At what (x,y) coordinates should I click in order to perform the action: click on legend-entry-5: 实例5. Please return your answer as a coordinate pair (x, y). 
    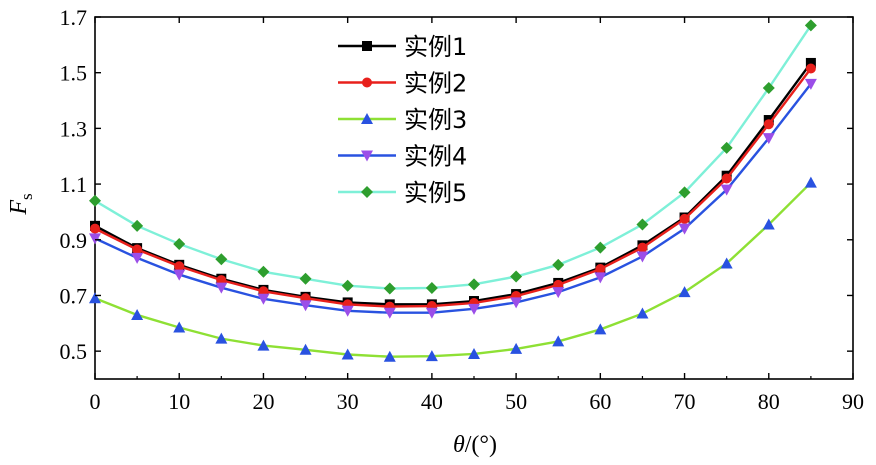
    Looking at the image, I should click on (402, 193).